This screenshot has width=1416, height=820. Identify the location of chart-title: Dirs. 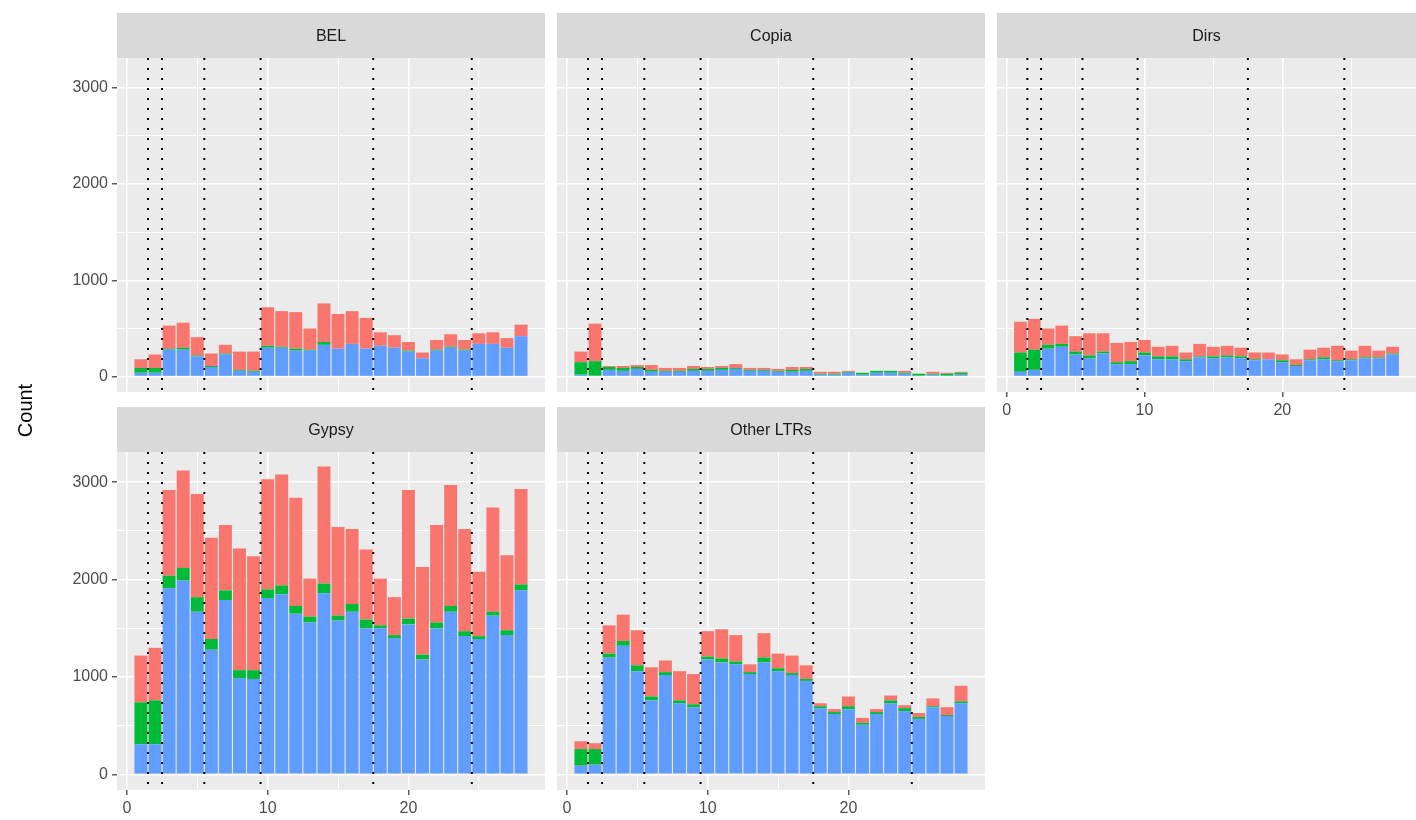
(1206, 35).